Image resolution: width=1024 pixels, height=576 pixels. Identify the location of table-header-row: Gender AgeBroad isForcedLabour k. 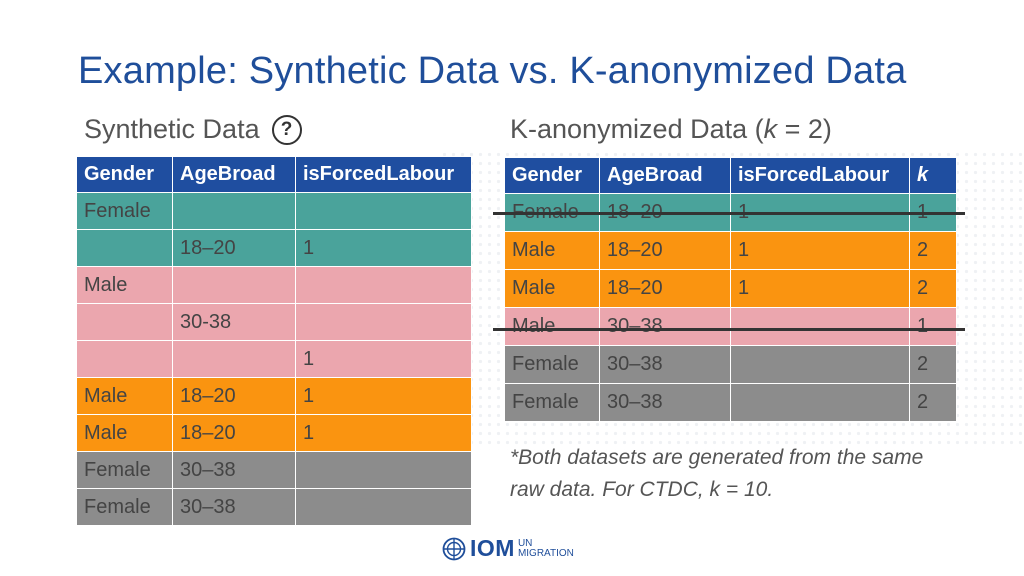
(730, 175).